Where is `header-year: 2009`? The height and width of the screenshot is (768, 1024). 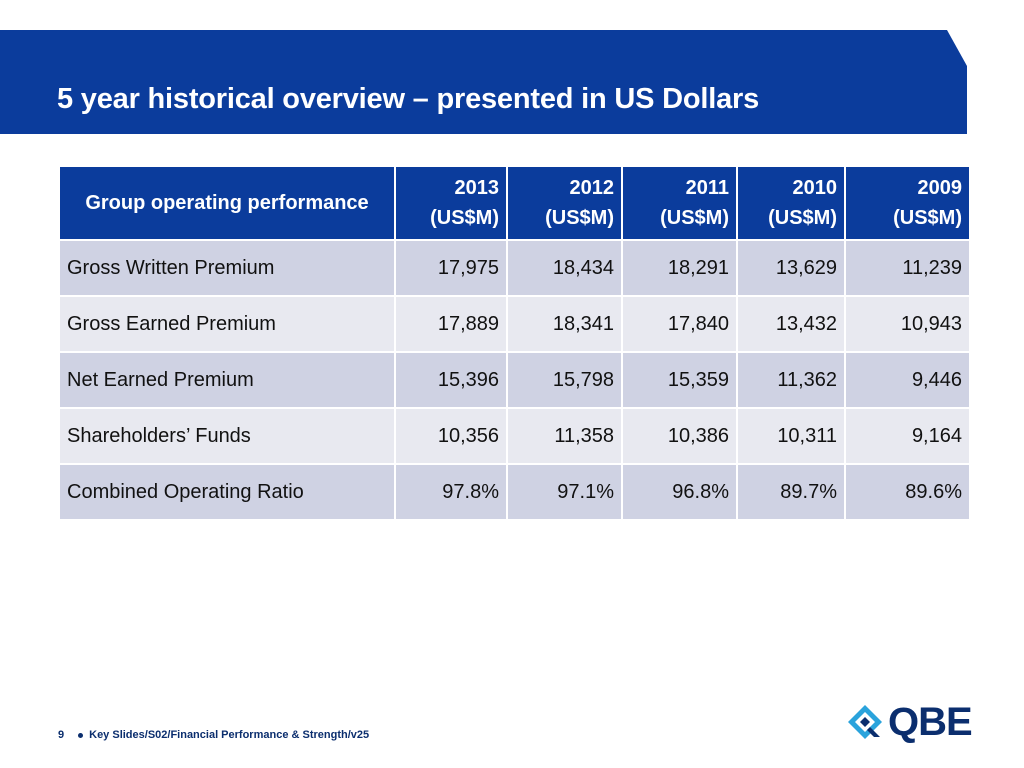
header-year: 2009 is located at coordinates (940, 188).